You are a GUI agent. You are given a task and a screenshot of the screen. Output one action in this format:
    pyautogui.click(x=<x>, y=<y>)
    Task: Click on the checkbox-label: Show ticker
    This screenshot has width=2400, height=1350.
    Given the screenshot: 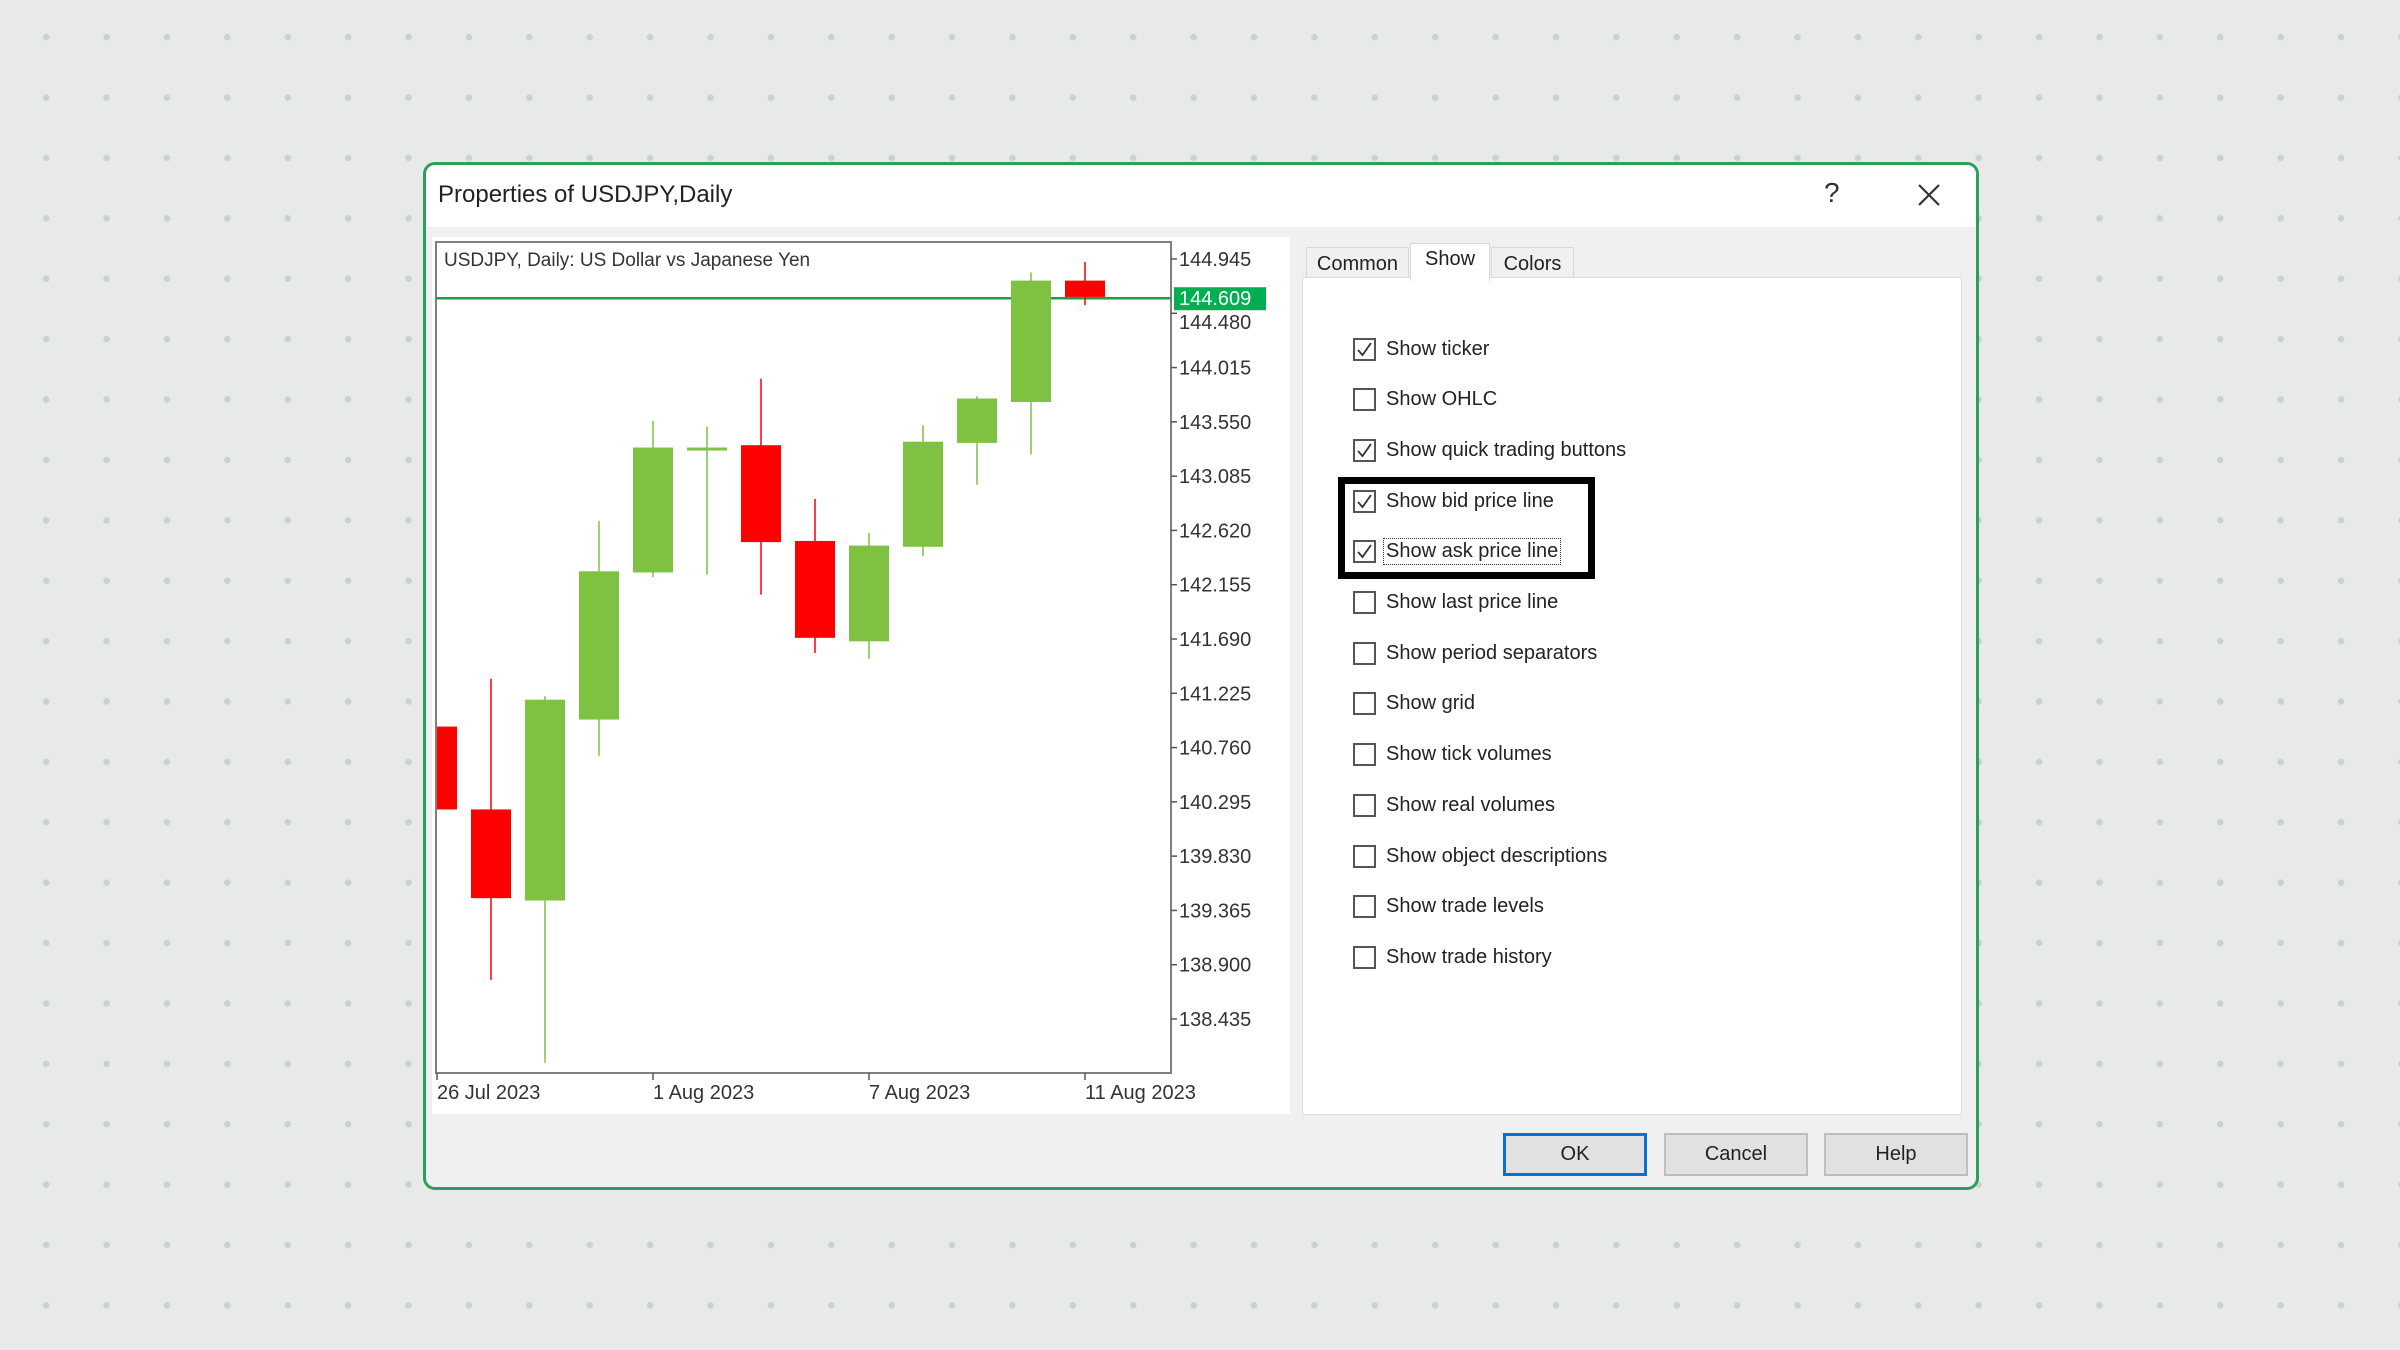 What is the action you would take?
    pyautogui.click(x=1438, y=348)
    